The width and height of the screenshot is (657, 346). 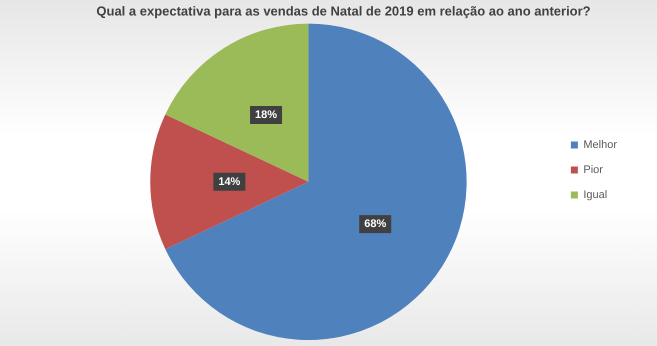 What do you see at coordinates (600, 145) in the screenshot?
I see `legend-label: Melhor` at bounding box center [600, 145].